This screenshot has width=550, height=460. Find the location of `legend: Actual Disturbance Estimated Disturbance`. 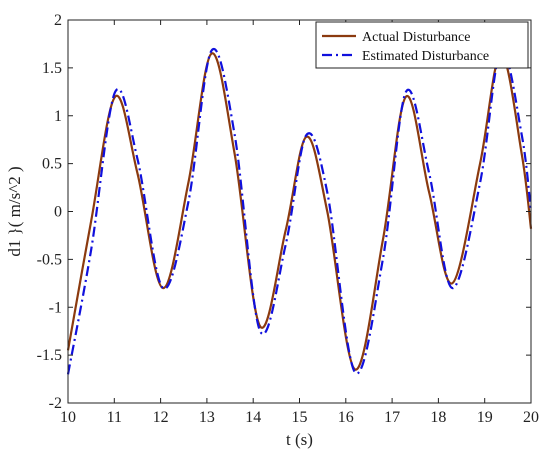

legend: Actual Disturbance Estimated Disturbance is located at coordinates (422, 45).